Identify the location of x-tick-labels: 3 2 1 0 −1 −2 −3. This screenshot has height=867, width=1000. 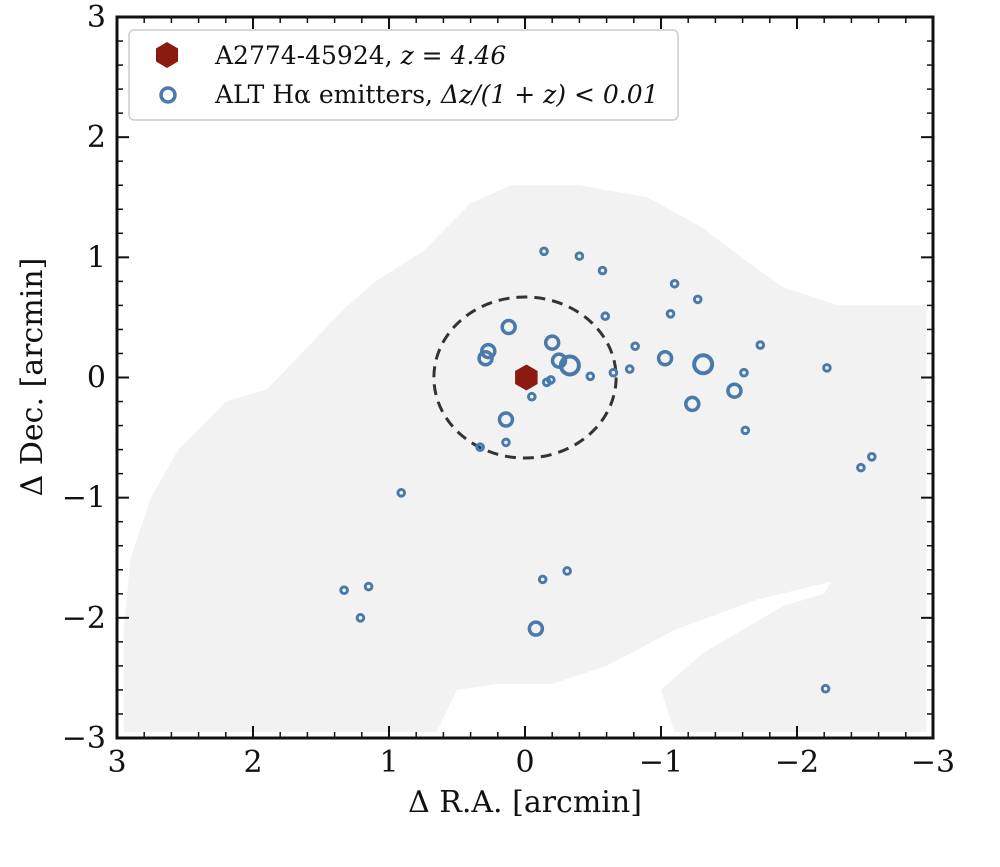
(531, 762).